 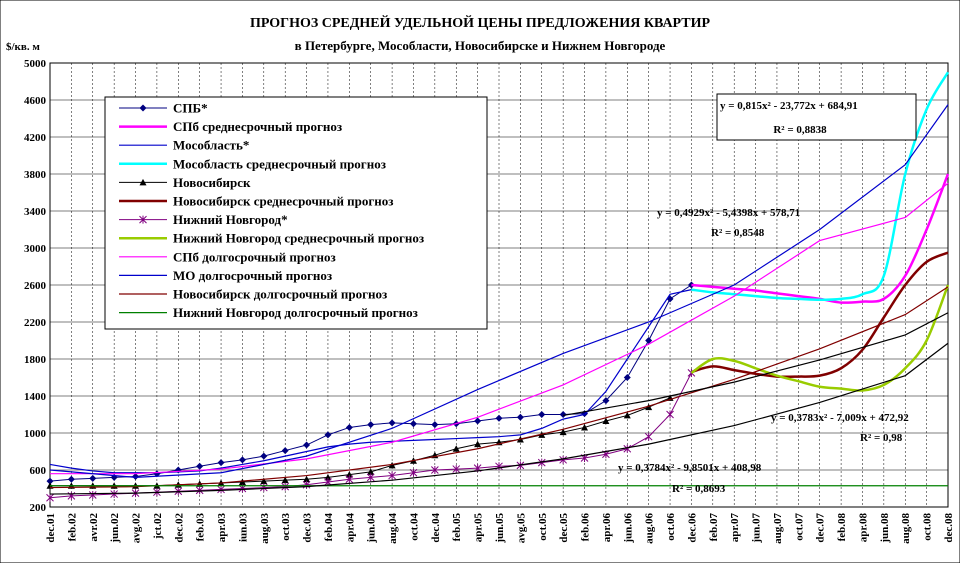 I want to click on x-tick-label: oct.04, so click(x=414, y=527).